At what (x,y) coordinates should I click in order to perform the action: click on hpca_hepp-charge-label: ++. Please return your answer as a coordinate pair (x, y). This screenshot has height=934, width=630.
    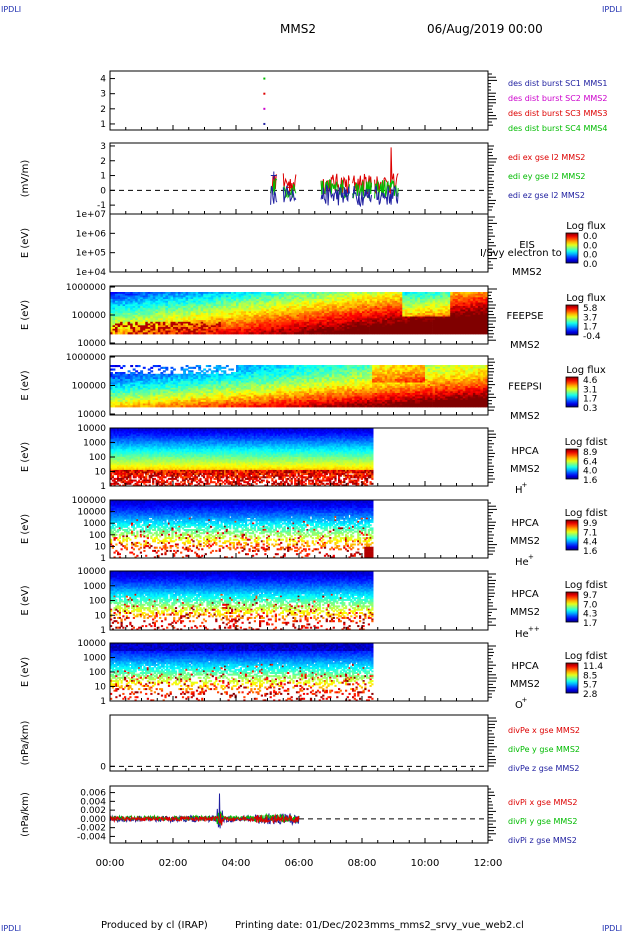
    Looking at the image, I should click on (534, 629).